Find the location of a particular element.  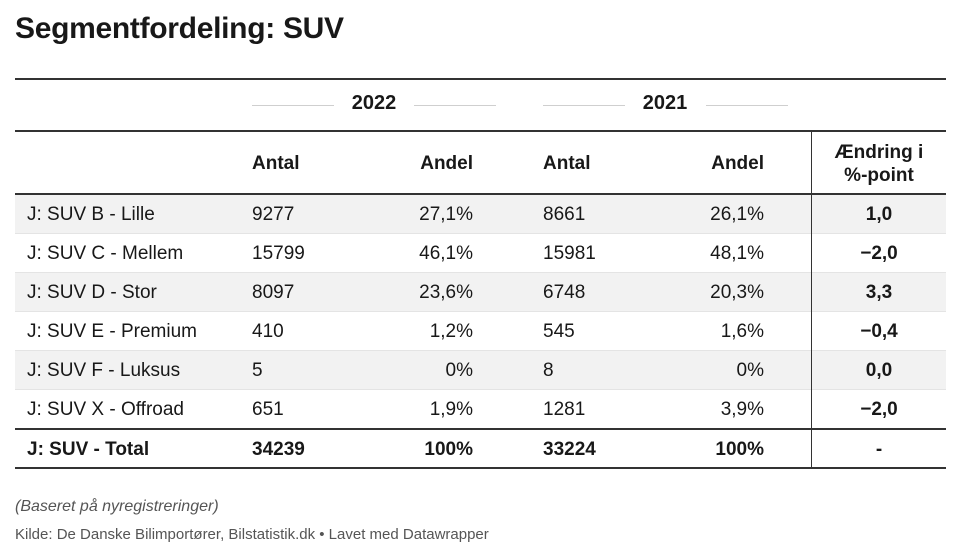

row-name: J: SUV B - Lille is located at coordinates (91, 214).